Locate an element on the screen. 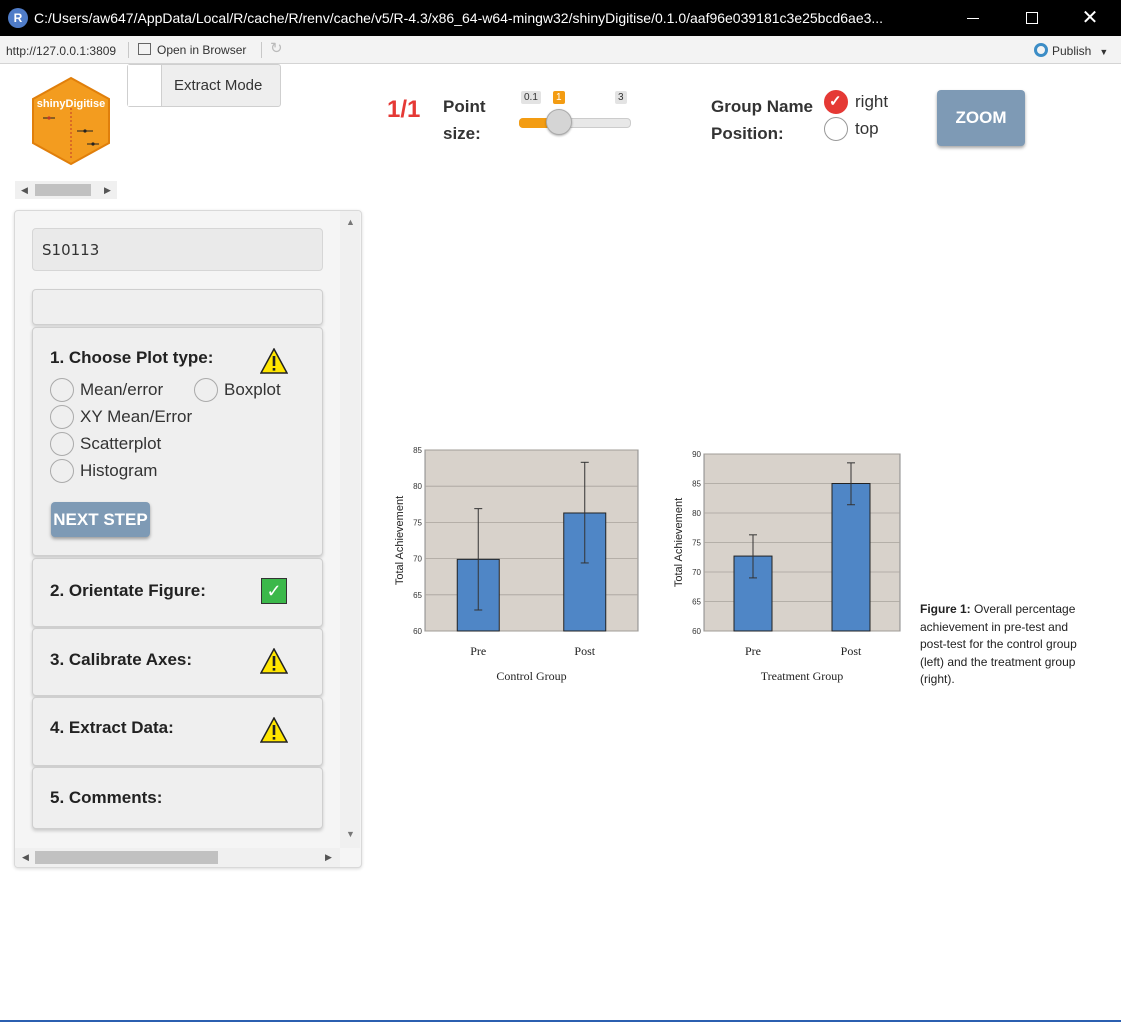 The image size is (1121, 1022). vertical-scrollbar: ▲ ▼ is located at coordinates (350, 529).